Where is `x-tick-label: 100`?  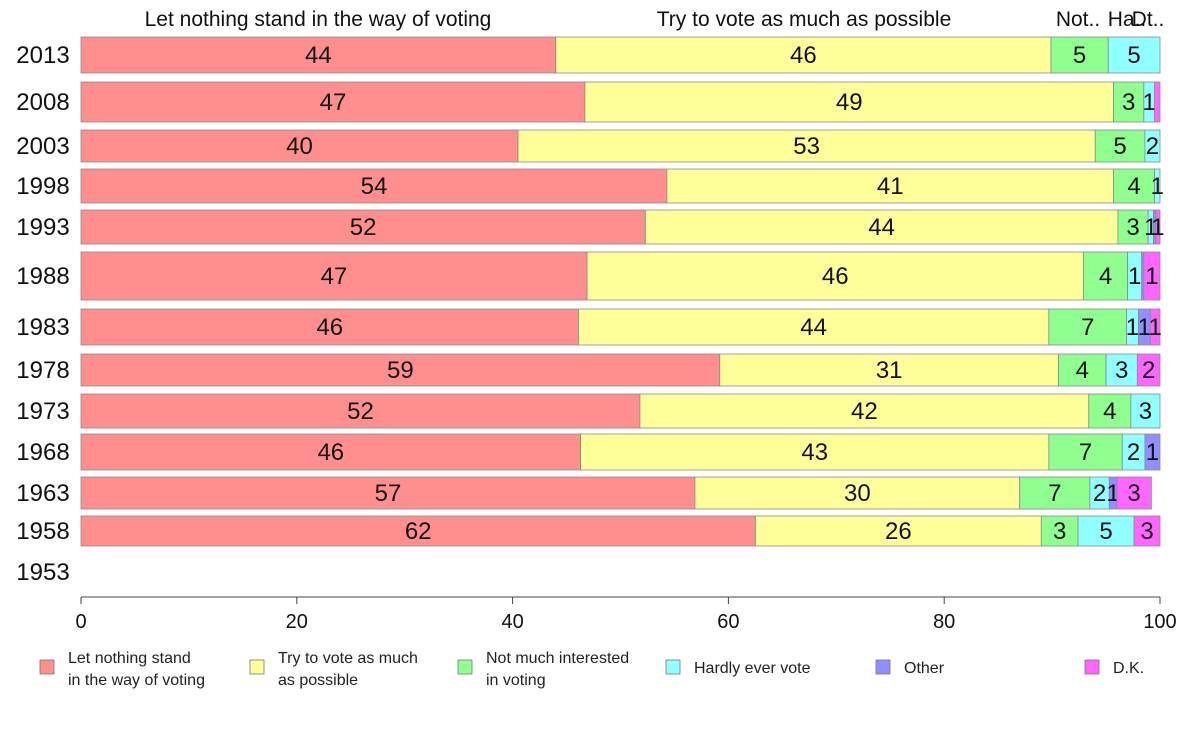
x-tick-label: 100 is located at coordinates (1159, 622).